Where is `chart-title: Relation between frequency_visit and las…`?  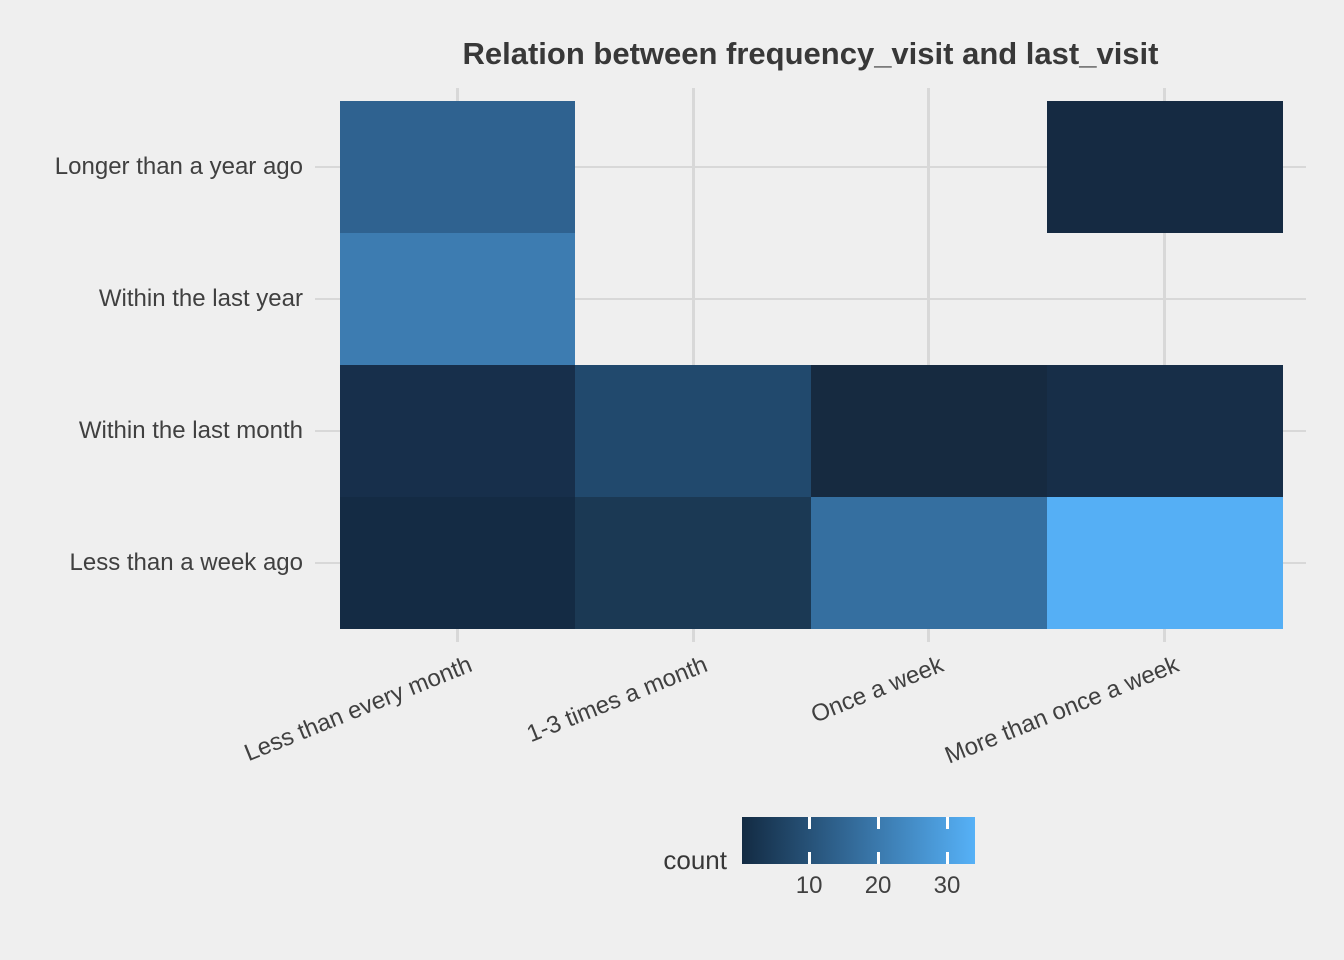 chart-title: Relation between frequency_visit and las… is located at coordinates (810, 53).